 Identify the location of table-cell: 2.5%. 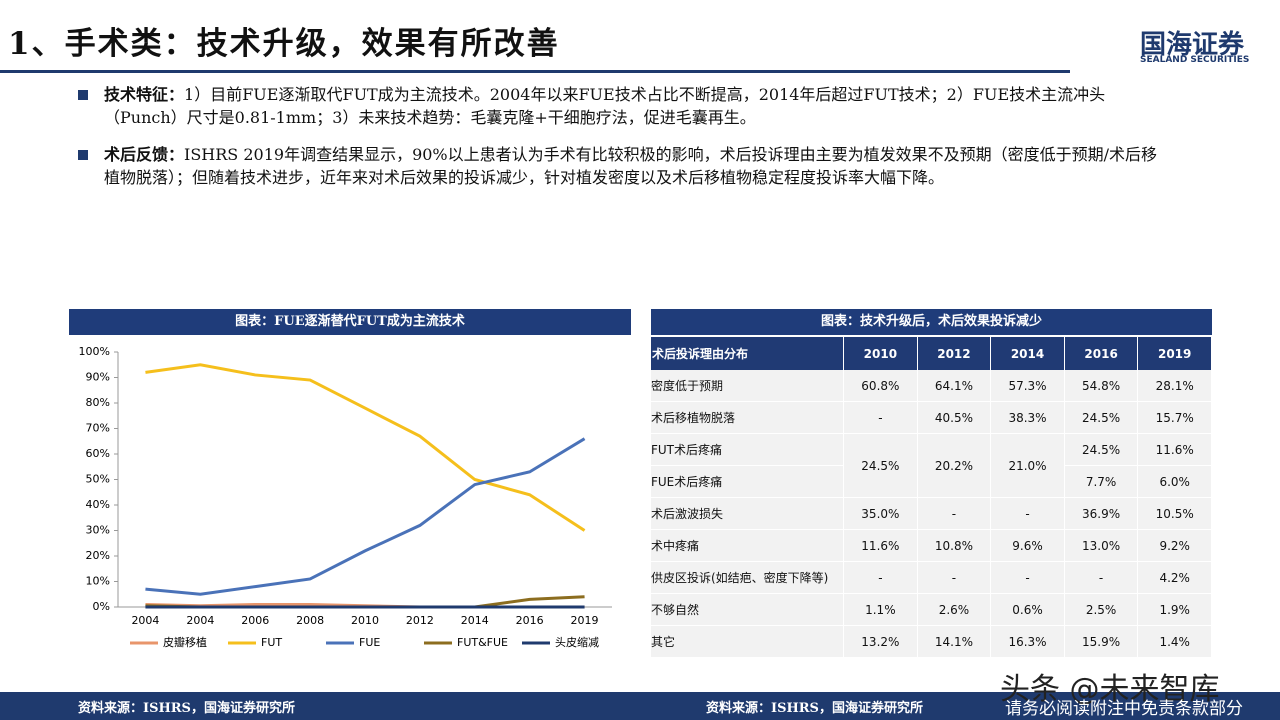
(1101, 609).